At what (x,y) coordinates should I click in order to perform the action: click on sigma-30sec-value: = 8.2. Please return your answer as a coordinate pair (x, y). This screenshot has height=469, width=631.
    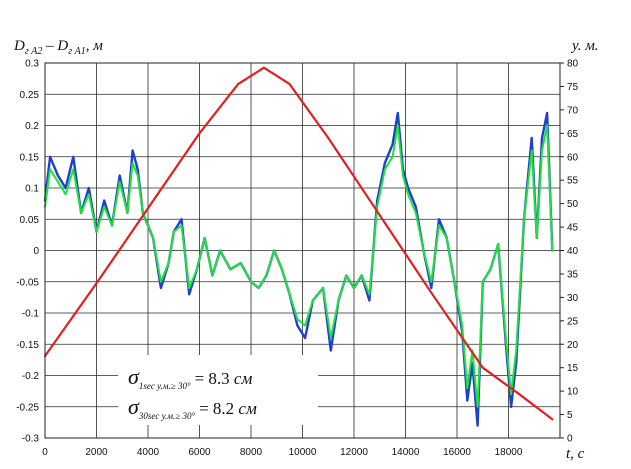
    Looking at the image, I should click on (218, 408).